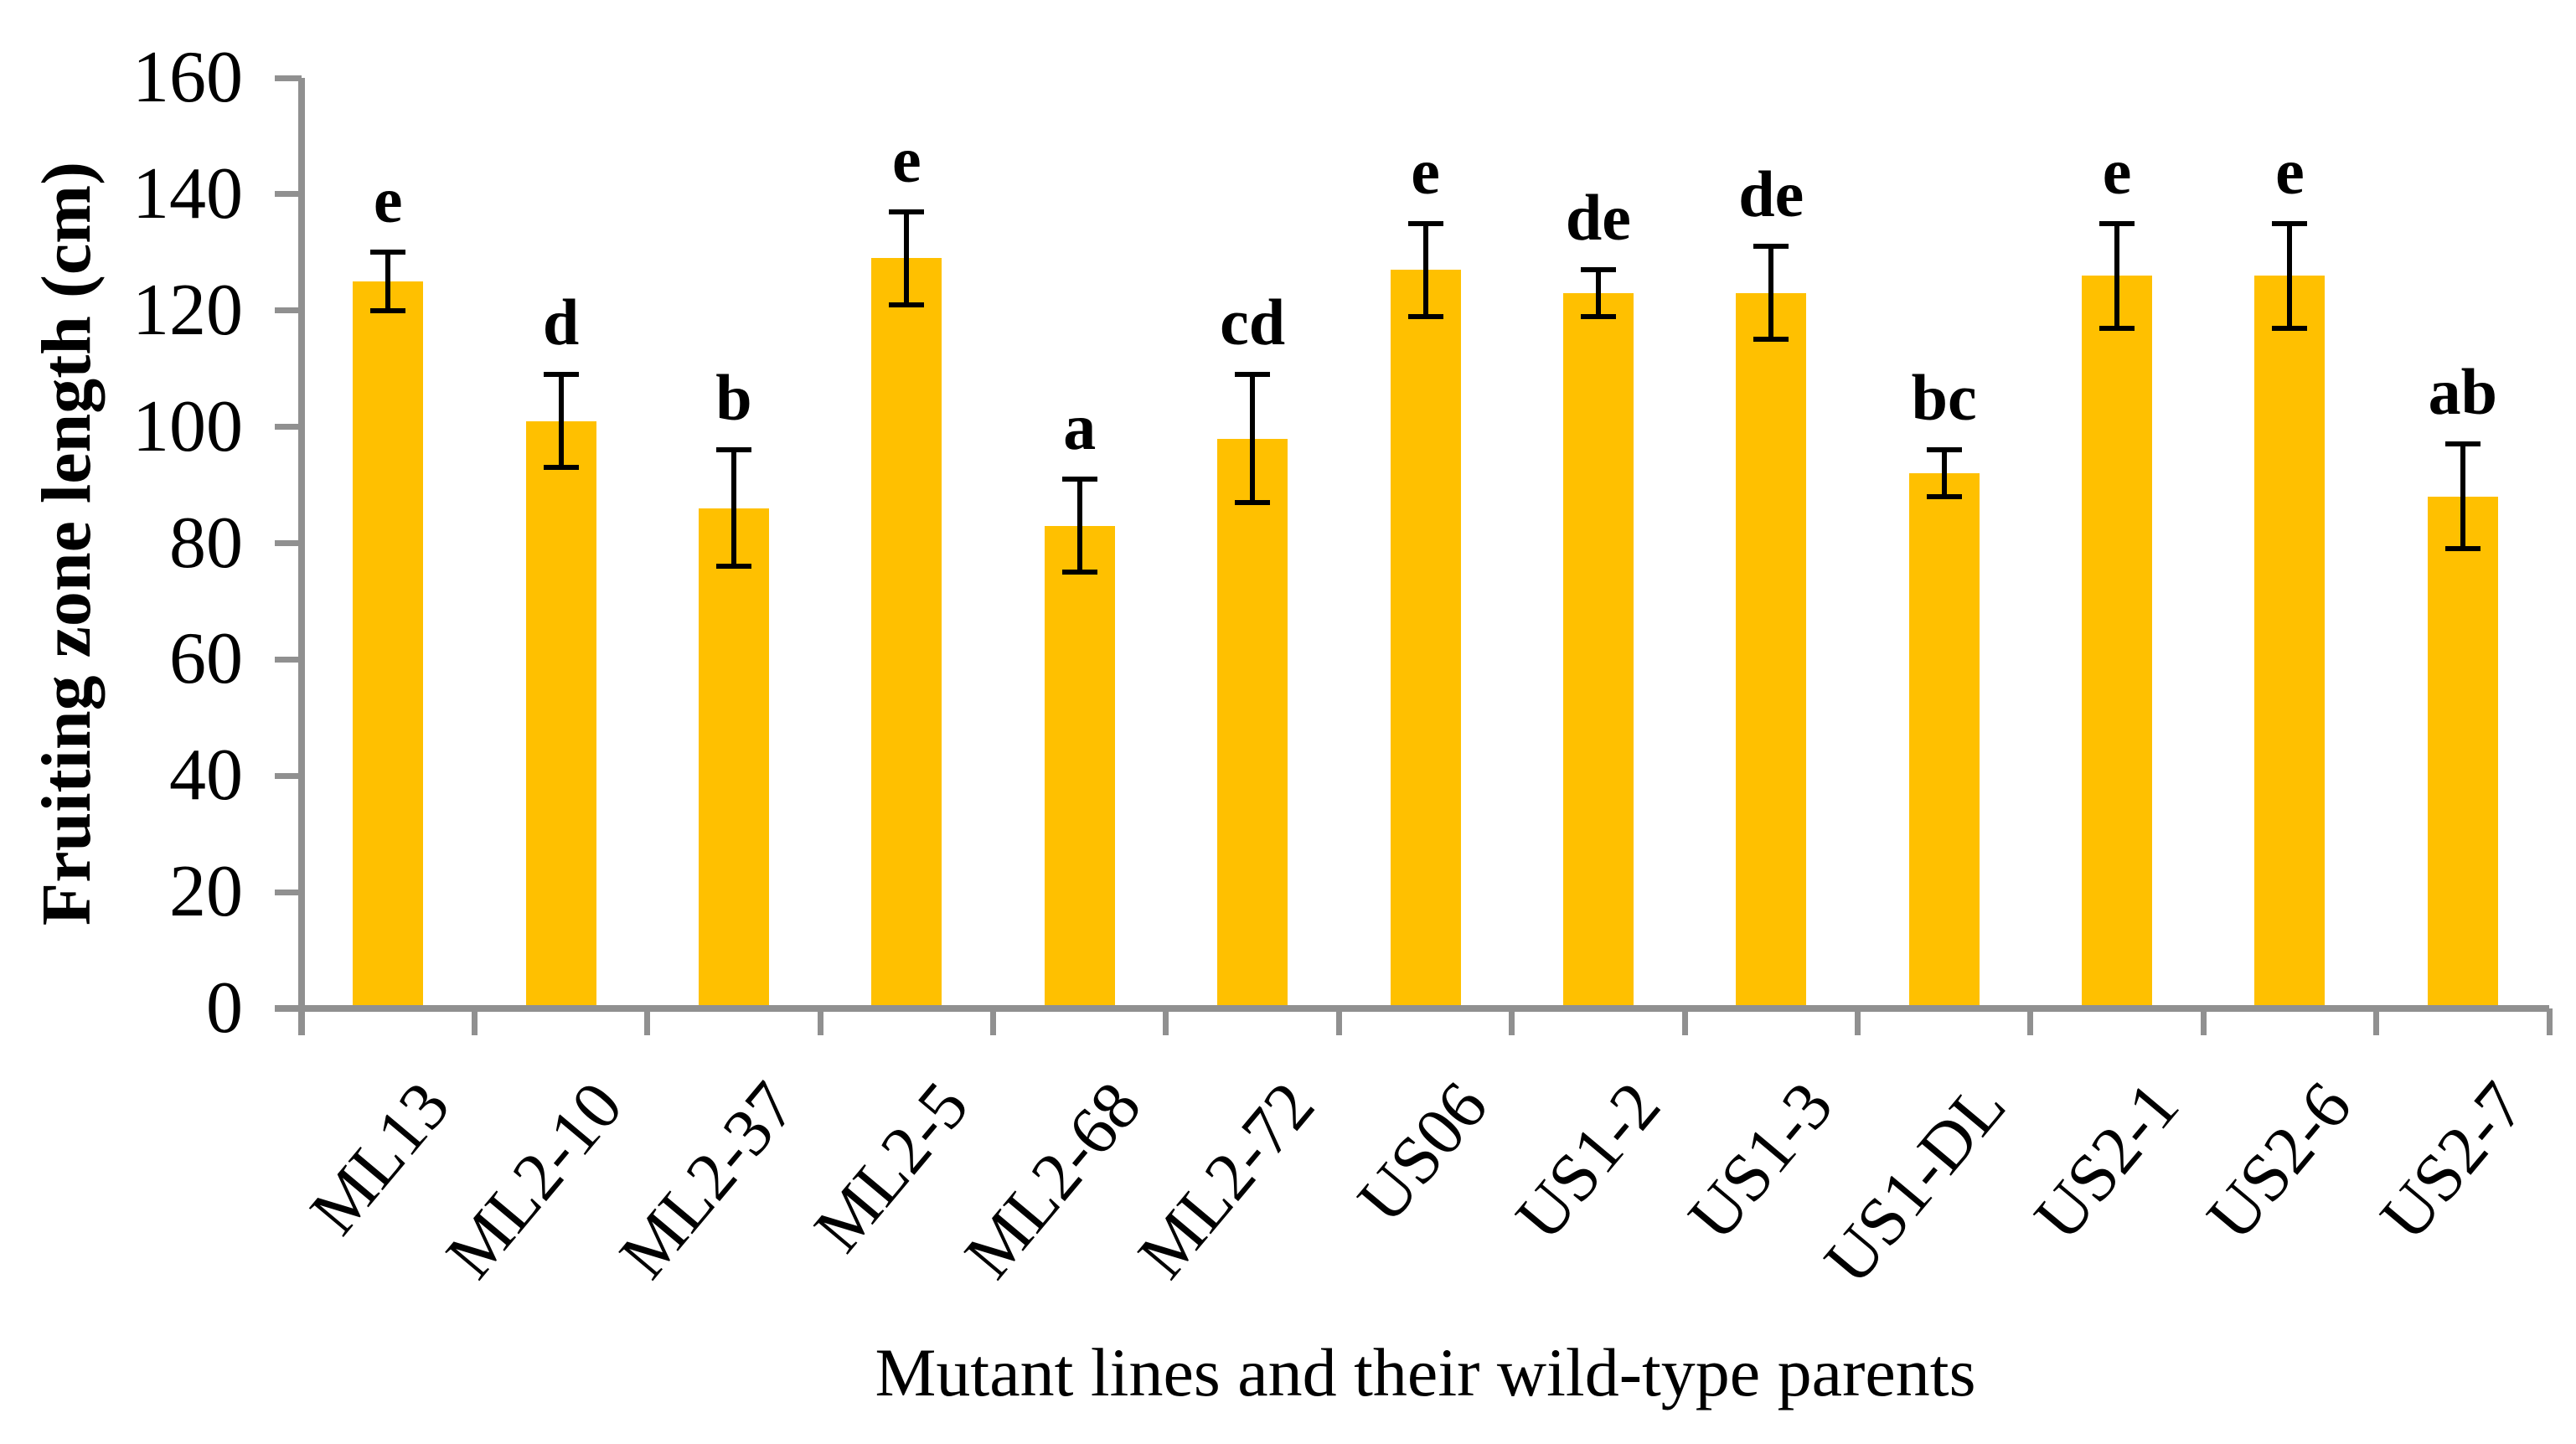 Image resolution: width=2576 pixels, height=1444 pixels. What do you see at coordinates (1944, 740) in the screenshot?
I see `bar-US1-DL` at bounding box center [1944, 740].